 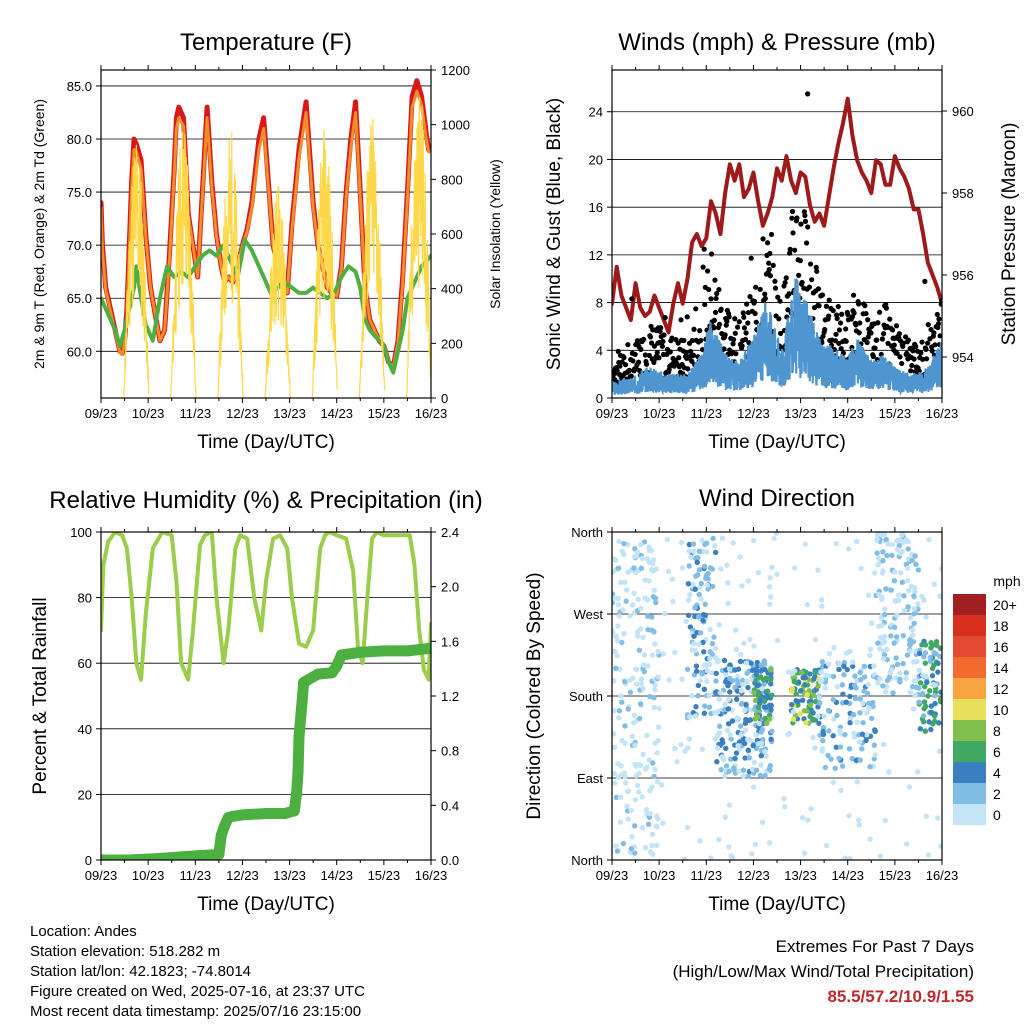 What do you see at coordinates (900, 996) in the screenshot?
I see `extremes-values: 85.5/57.2/10.9/1.55` at bounding box center [900, 996].